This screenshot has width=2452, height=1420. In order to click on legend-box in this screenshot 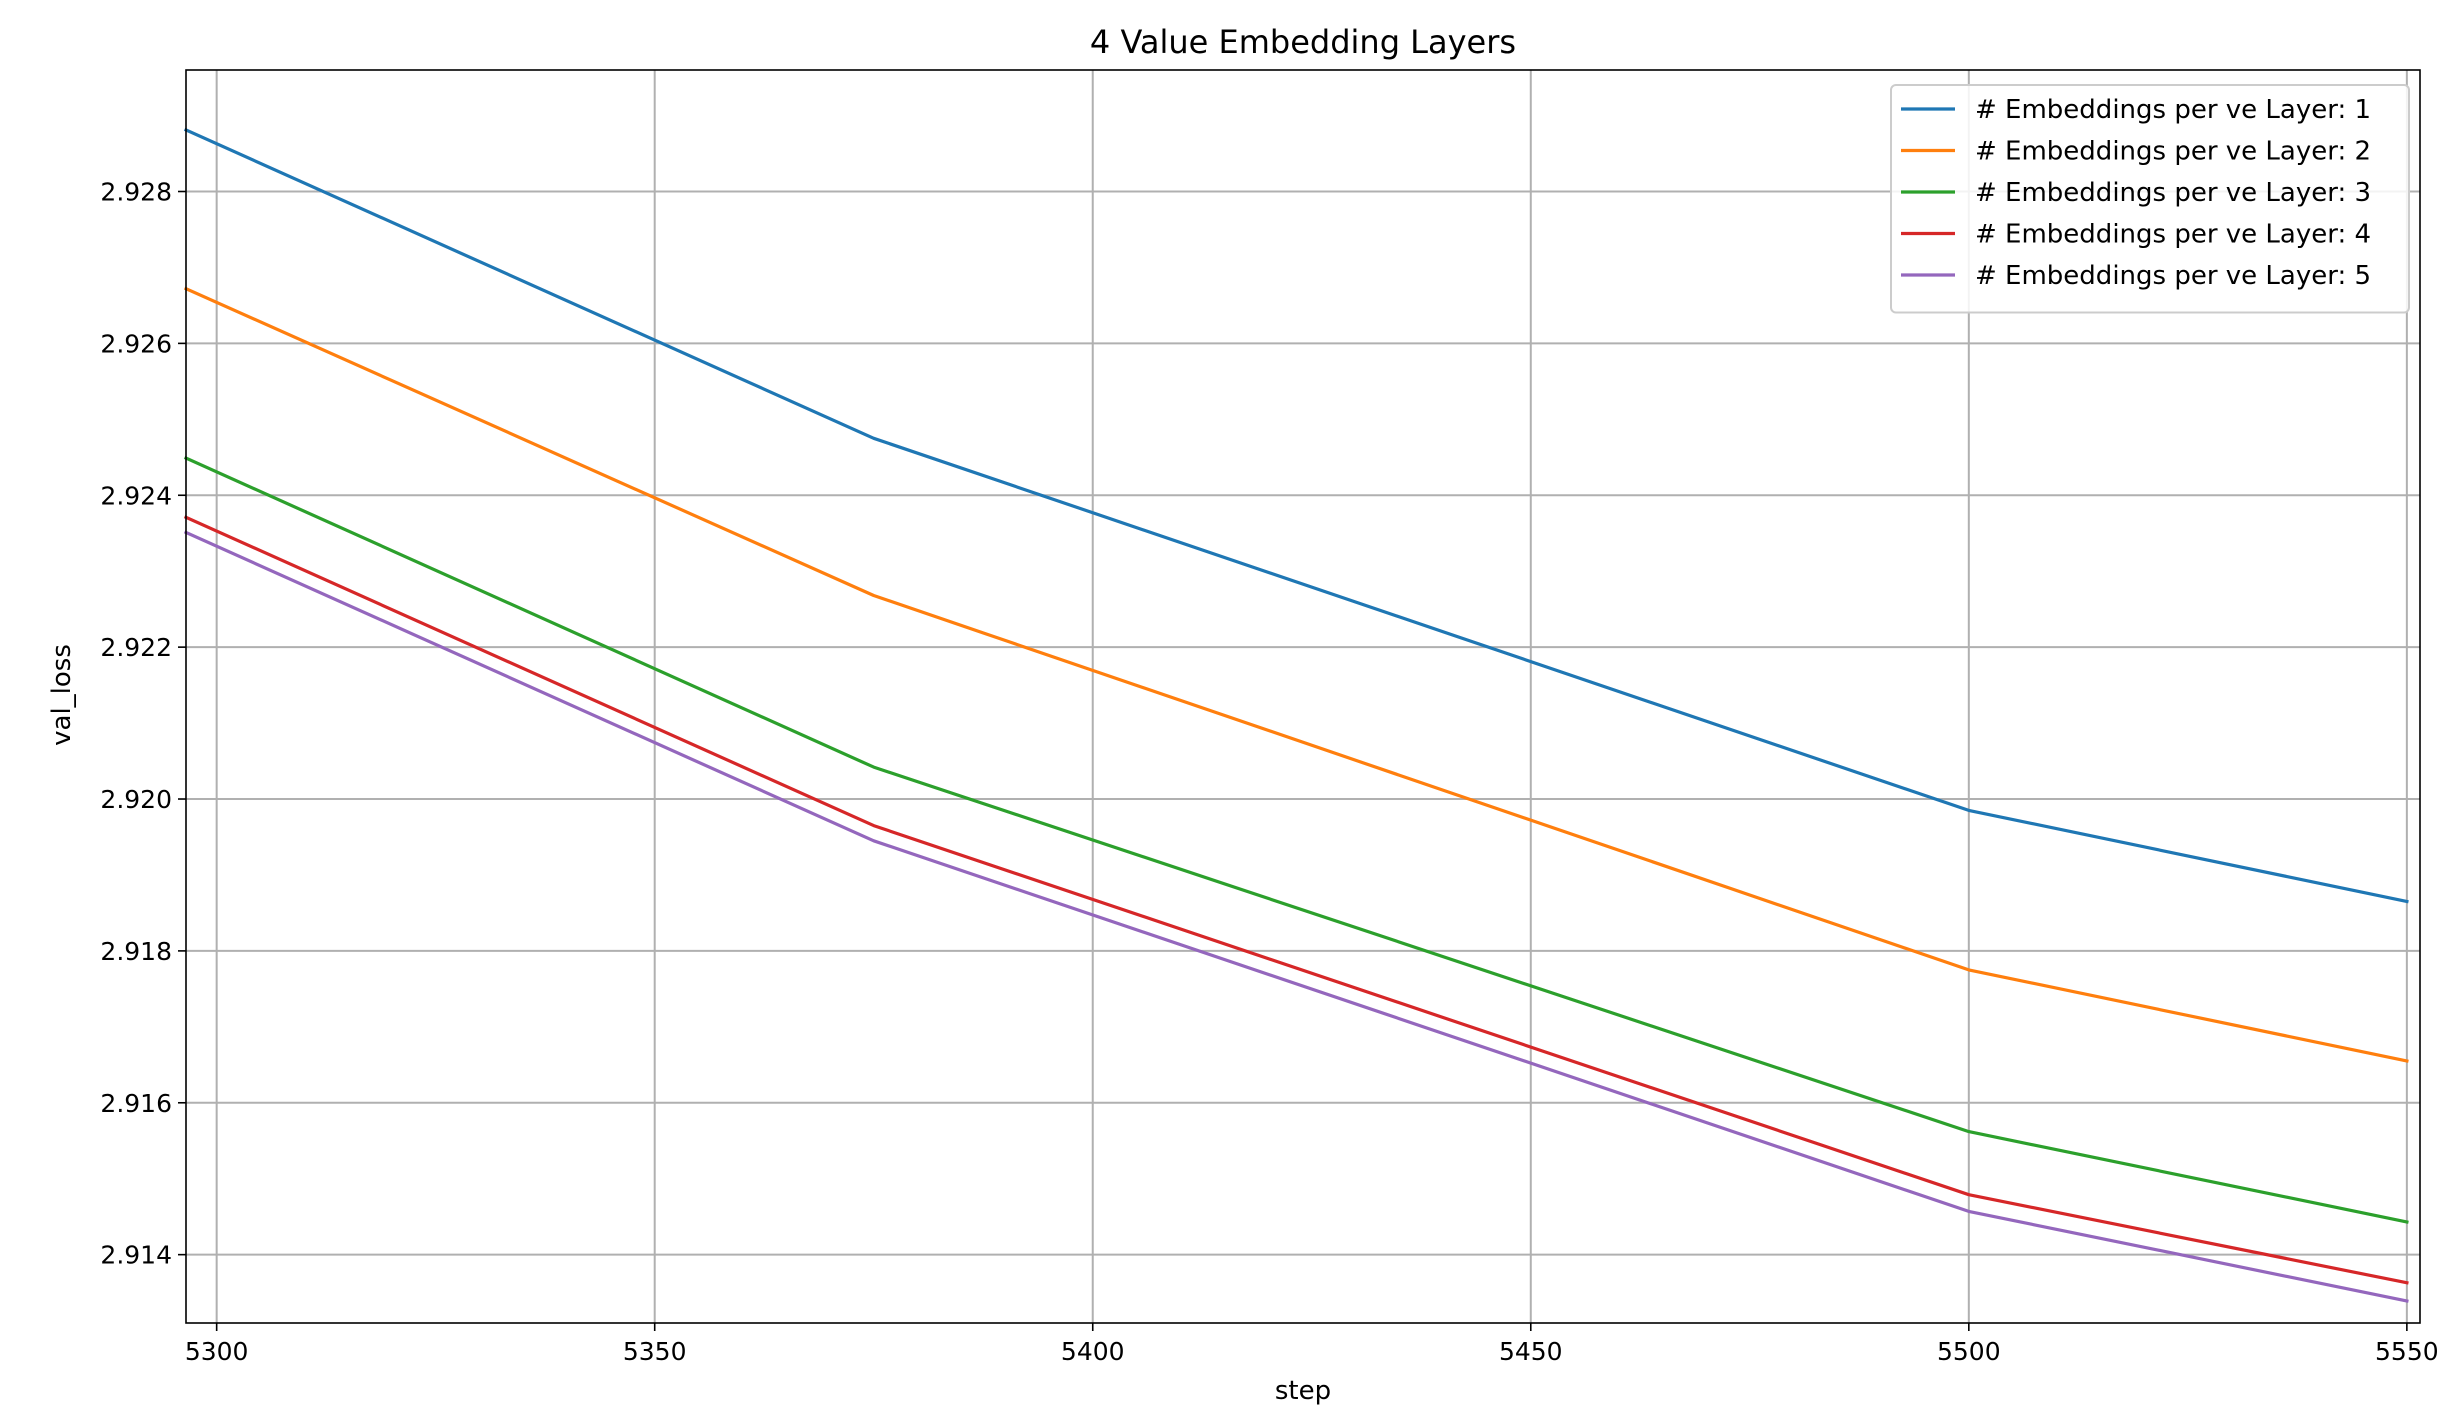, I will do `click(2150, 199)`.